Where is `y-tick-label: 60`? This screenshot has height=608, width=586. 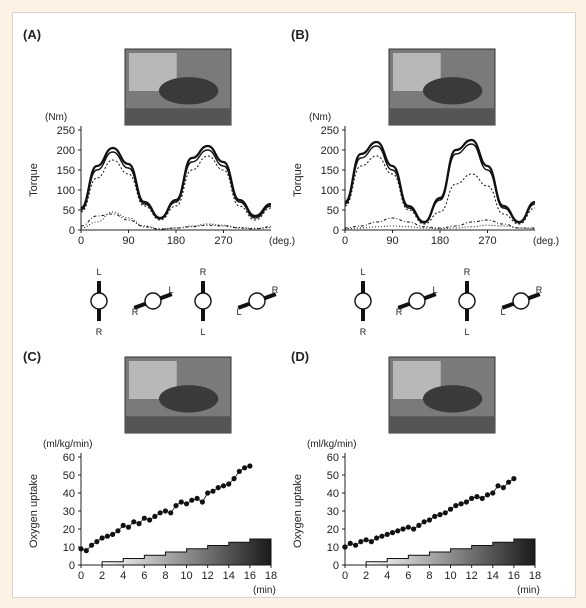 y-tick-label: 60 is located at coordinates (69, 458).